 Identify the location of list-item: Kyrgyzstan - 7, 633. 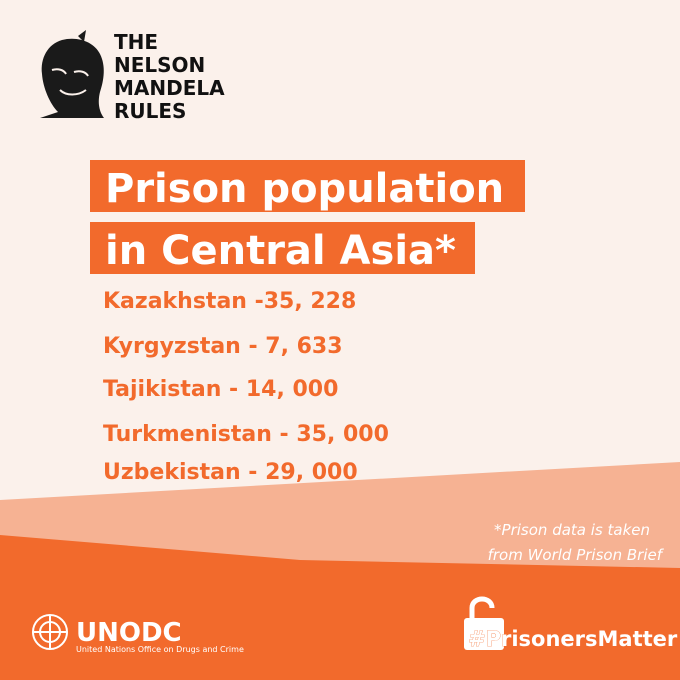
(223, 346).